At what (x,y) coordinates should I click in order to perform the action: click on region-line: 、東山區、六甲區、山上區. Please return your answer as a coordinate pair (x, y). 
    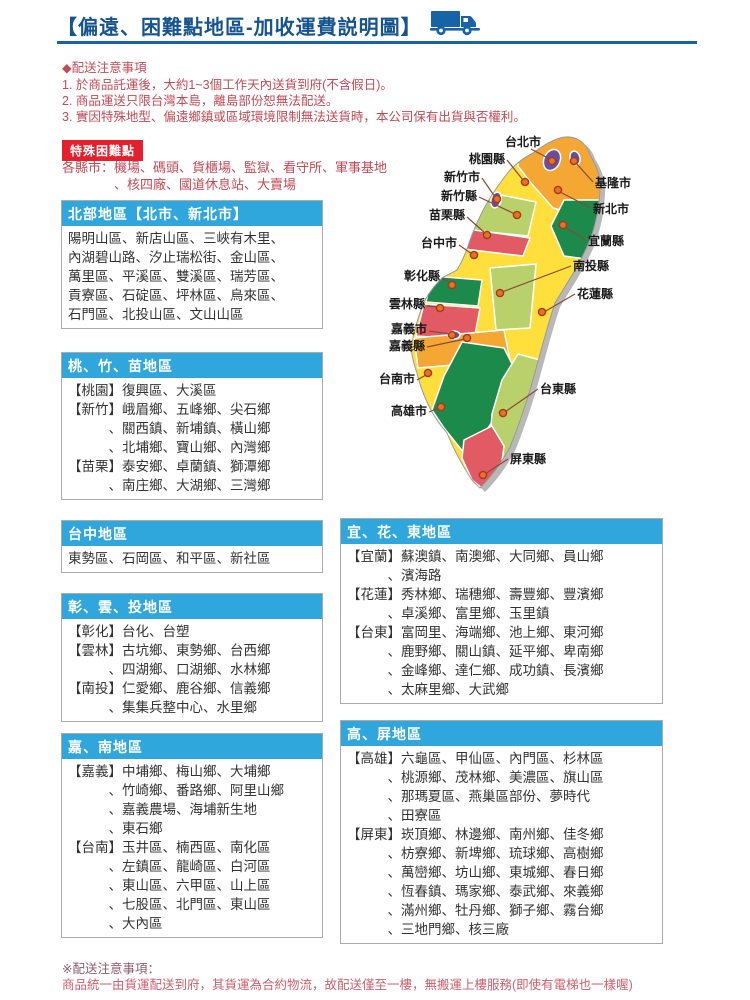
    Looking at the image, I should click on (169, 885).